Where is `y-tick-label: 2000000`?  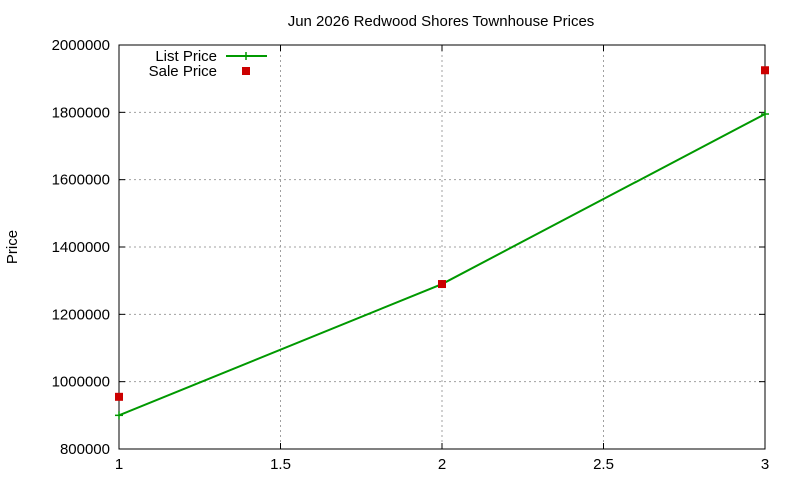
y-tick-label: 2000000 is located at coordinates (81, 45).